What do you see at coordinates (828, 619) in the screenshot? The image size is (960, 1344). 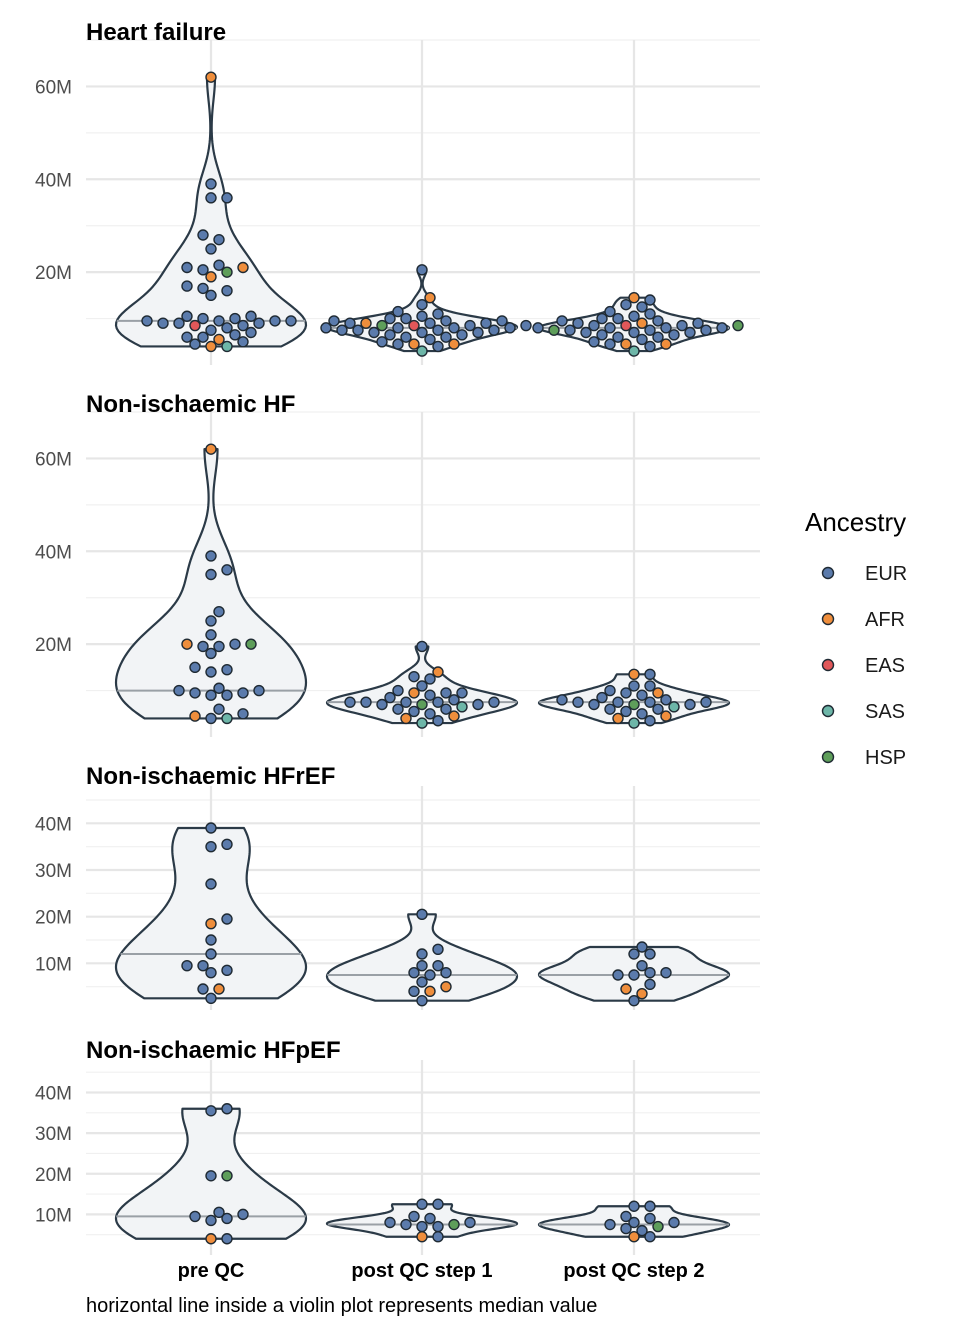 I see `legend-swatch-afr` at bounding box center [828, 619].